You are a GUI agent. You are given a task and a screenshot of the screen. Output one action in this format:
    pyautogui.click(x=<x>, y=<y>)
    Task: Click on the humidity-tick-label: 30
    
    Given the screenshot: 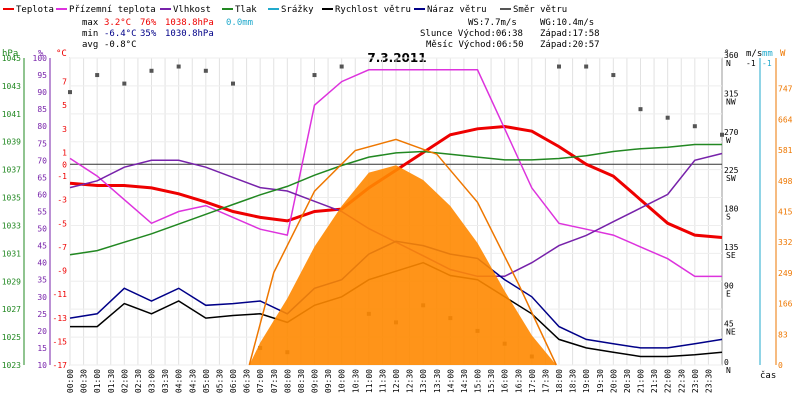 What is the action you would take?
    pyautogui.click(x=42, y=297)
    